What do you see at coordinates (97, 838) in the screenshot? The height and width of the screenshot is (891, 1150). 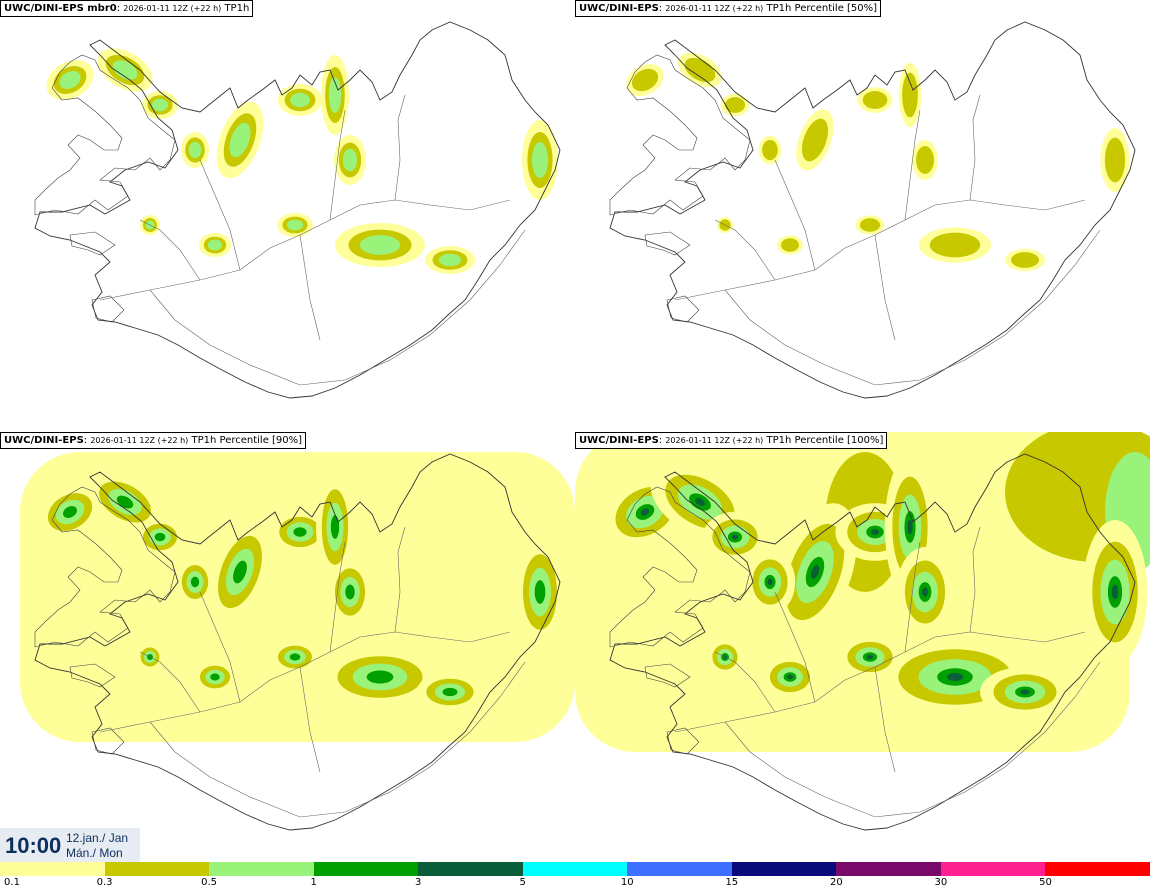 I see `valid-date: 12.jan./ Jan` at bounding box center [97, 838].